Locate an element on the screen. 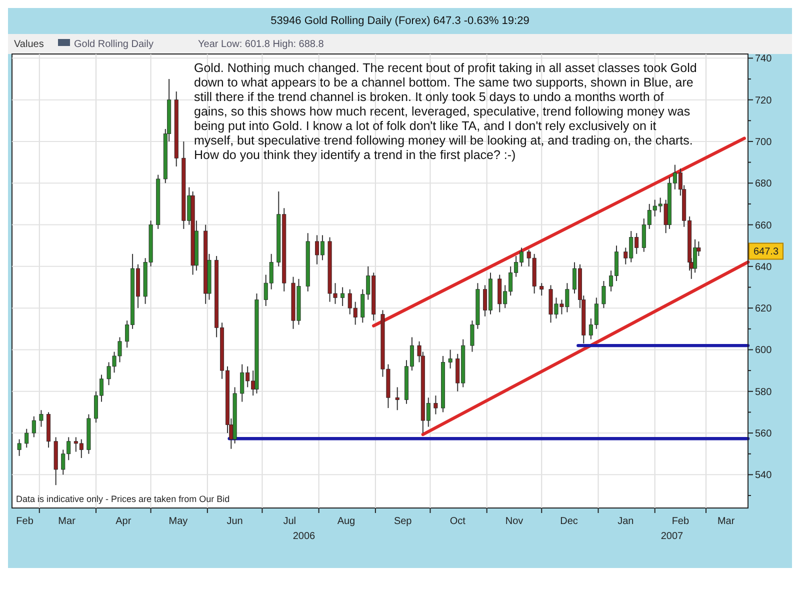 The height and width of the screenshot is (600, 800). annotation: Data is indicative only - Prices are taken from Our Bid is located at coordinates (123, 499).